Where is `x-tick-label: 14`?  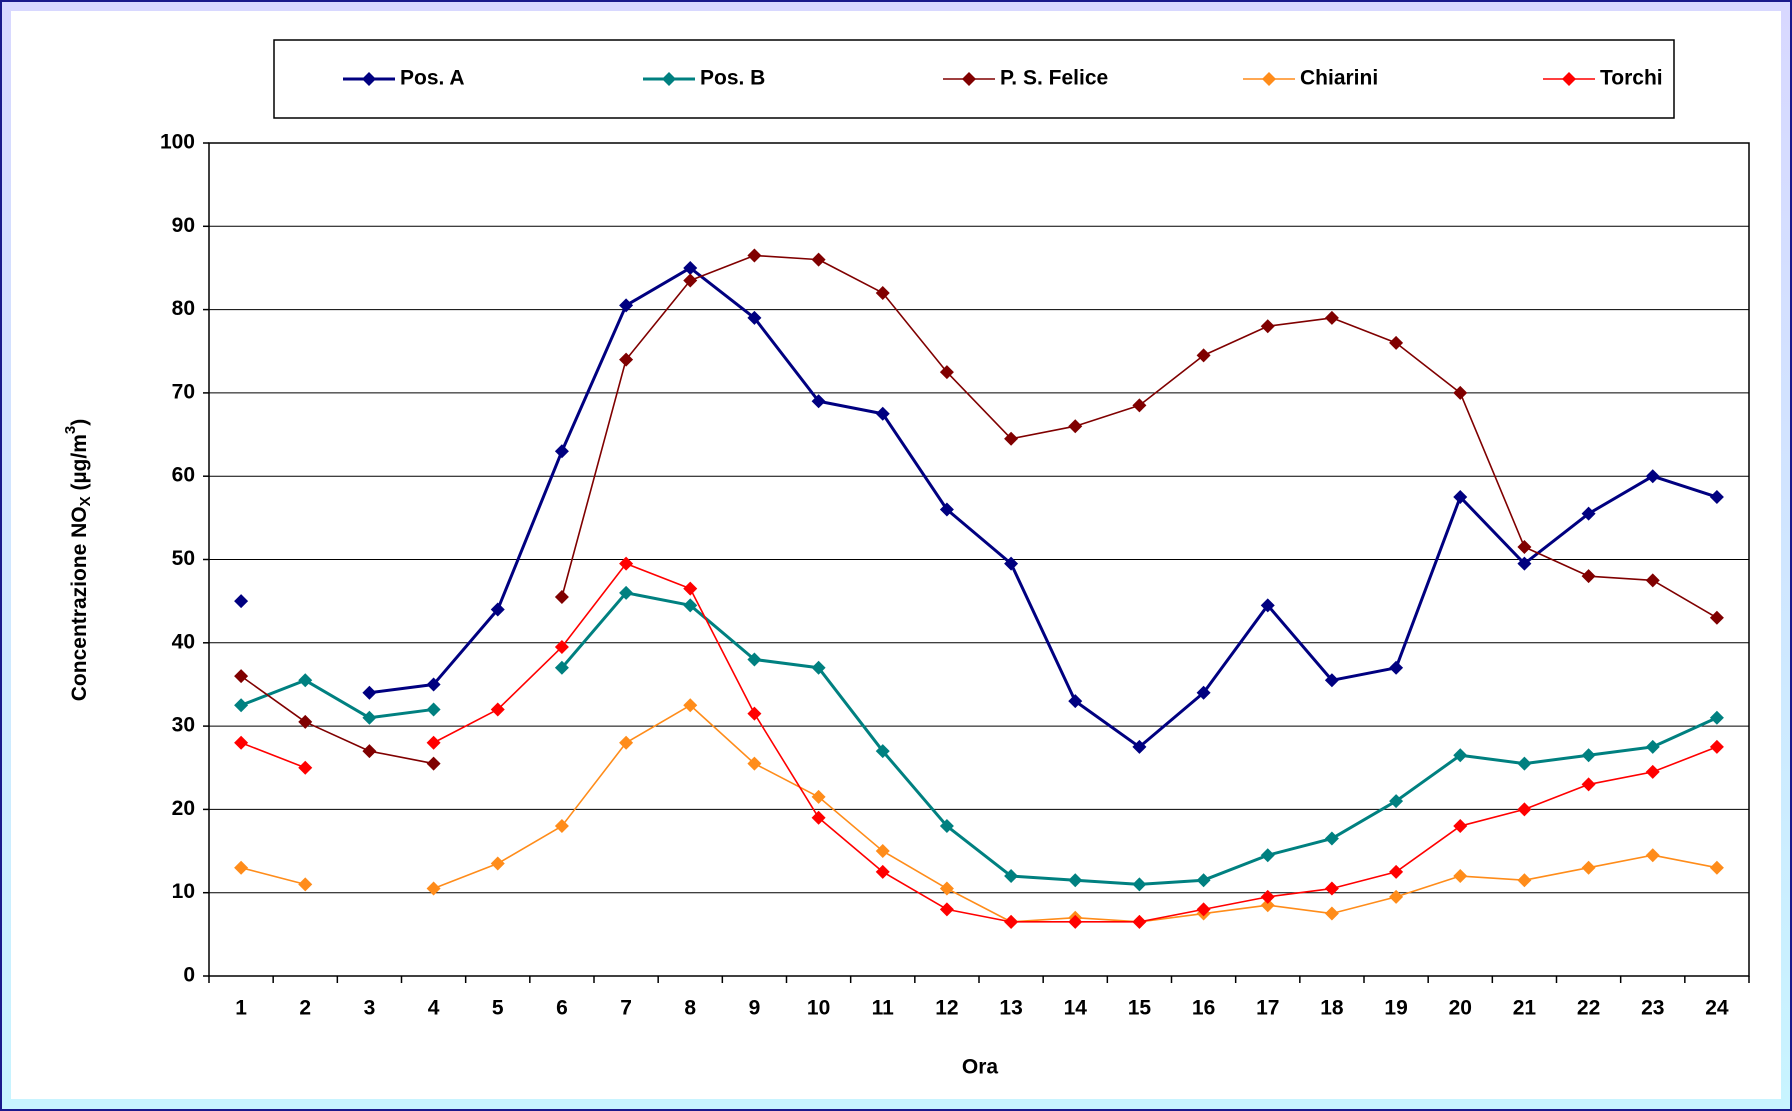
x-tick-label: 14 is located at coordinates (1076, 1008).